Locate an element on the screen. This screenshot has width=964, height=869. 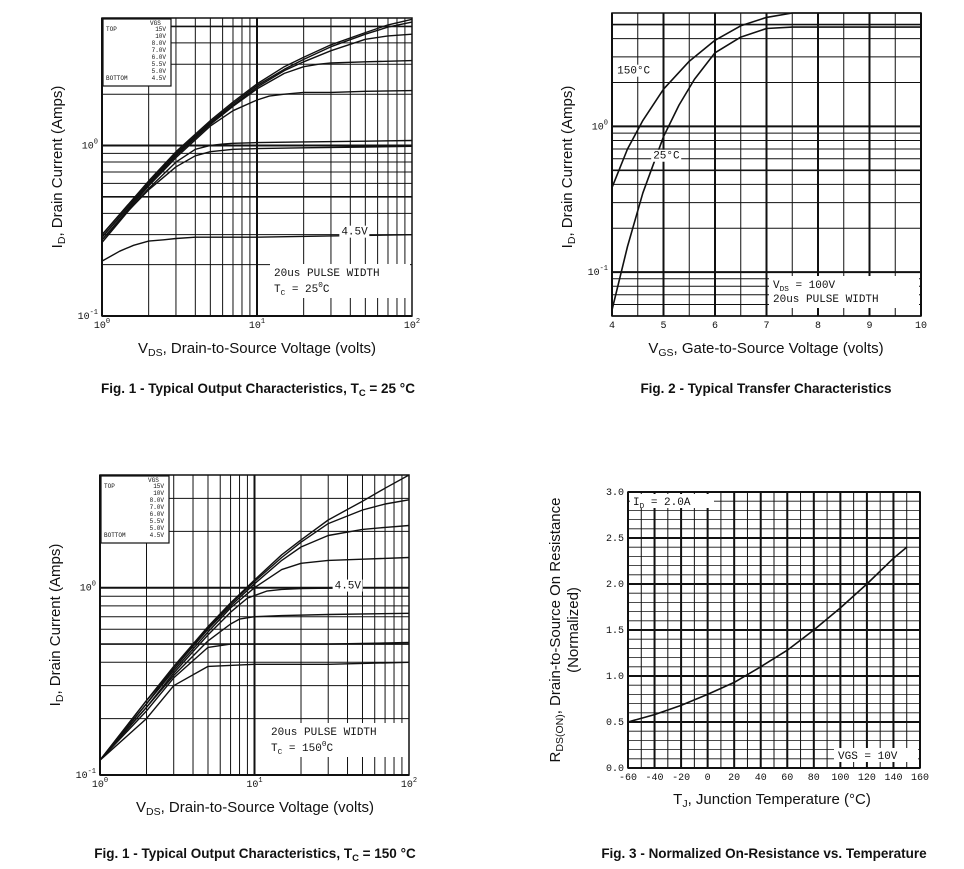
fig1b-y-axis-label-group: ID, Drain Current (Amps) is located at coordinates (56, 625).